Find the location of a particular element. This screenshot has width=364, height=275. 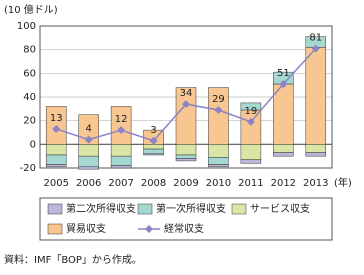

value-label: 34 is located at coordinates (186, 93).